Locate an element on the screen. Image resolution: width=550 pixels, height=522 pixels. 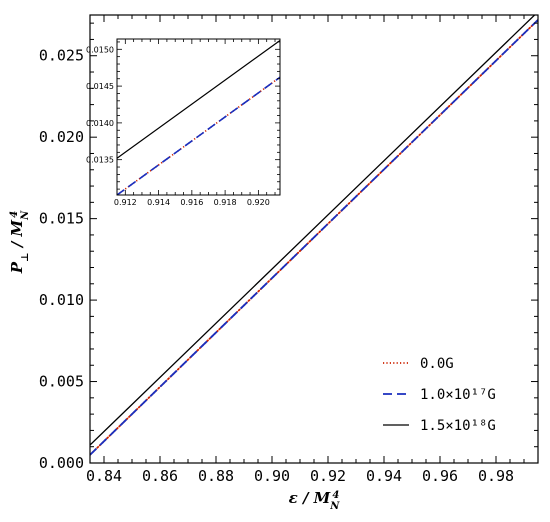
inset-x-tick-label: 0.914 is located at coordinates (158, 202).